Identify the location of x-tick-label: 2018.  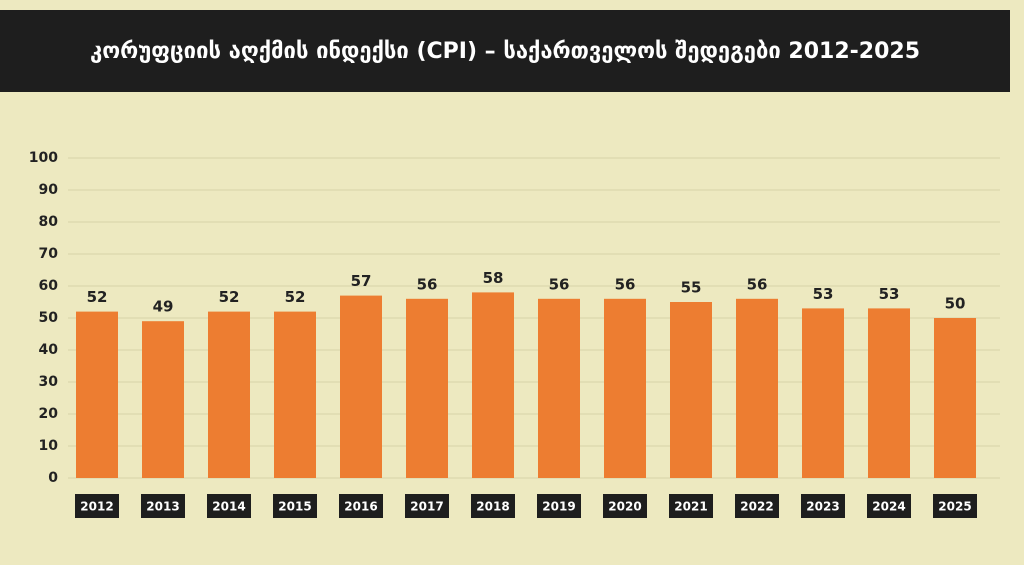
(492, 507).